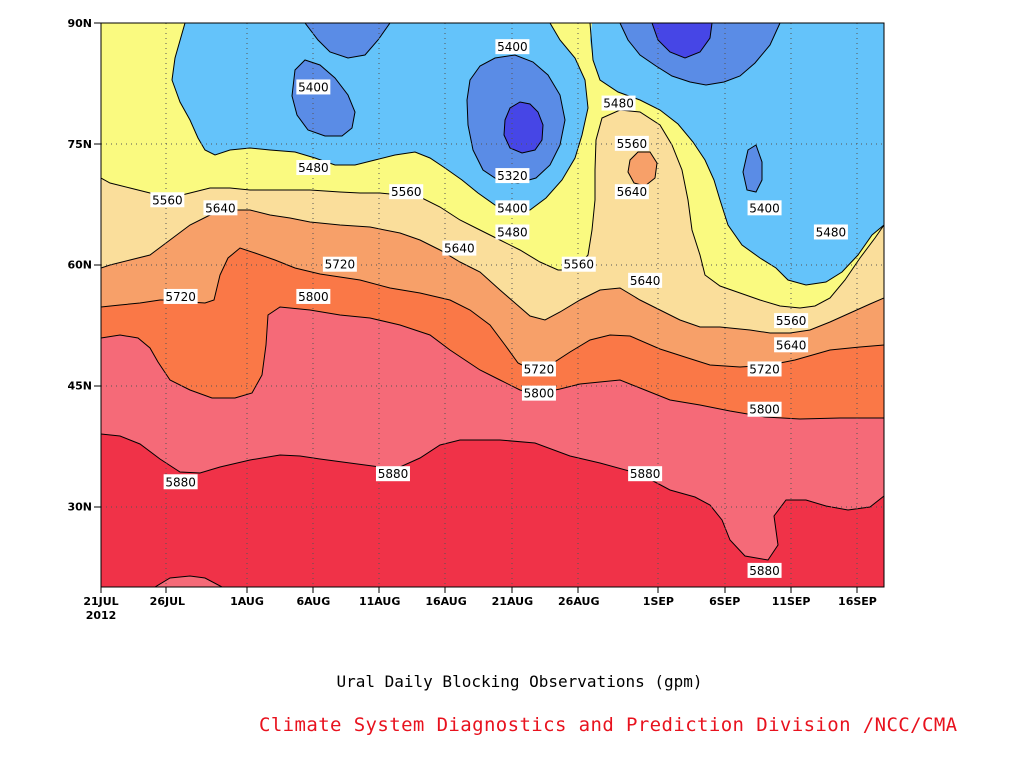  What do you see at coordinates (100, 601) in the screenshot?
I see `x-tick-label: 21JUL` at bounding box center [100, 601].